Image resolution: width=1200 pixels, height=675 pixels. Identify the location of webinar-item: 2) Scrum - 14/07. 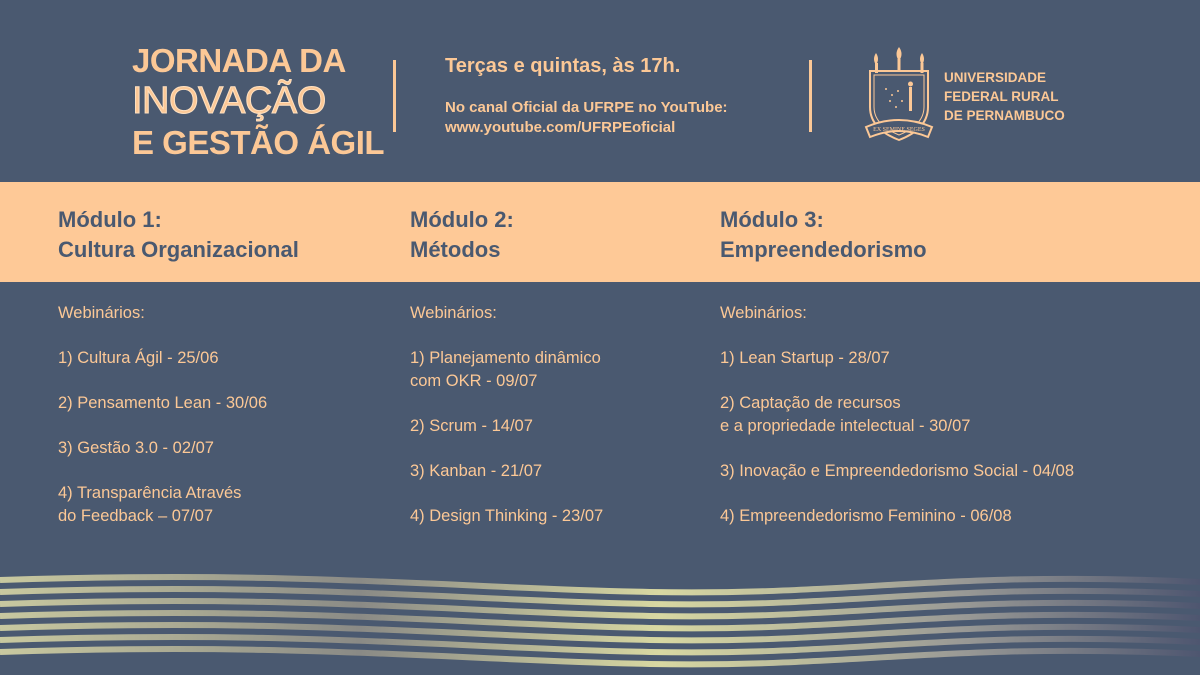
(471, 425).